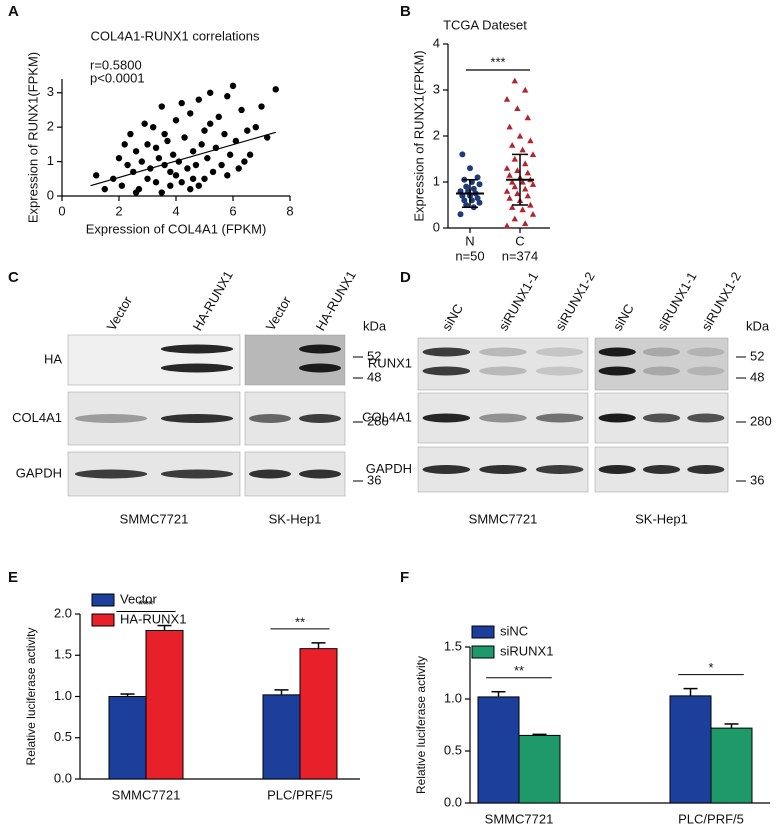 Image resolution: width=778 pixels, height=826 pixels. Describe the element at coordinates (469, 240) in the screenshot. I see `x-tick-label: N` at that location.